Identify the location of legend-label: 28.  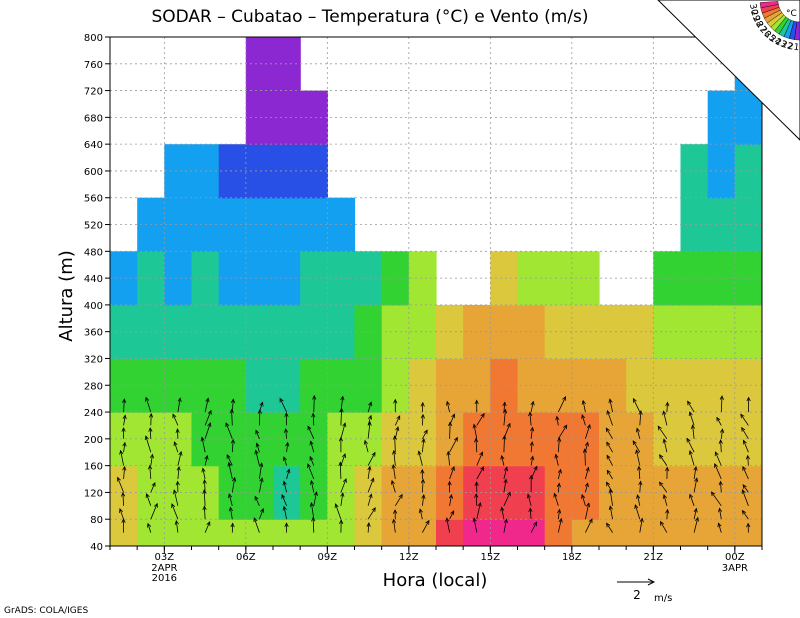
(757, 22).